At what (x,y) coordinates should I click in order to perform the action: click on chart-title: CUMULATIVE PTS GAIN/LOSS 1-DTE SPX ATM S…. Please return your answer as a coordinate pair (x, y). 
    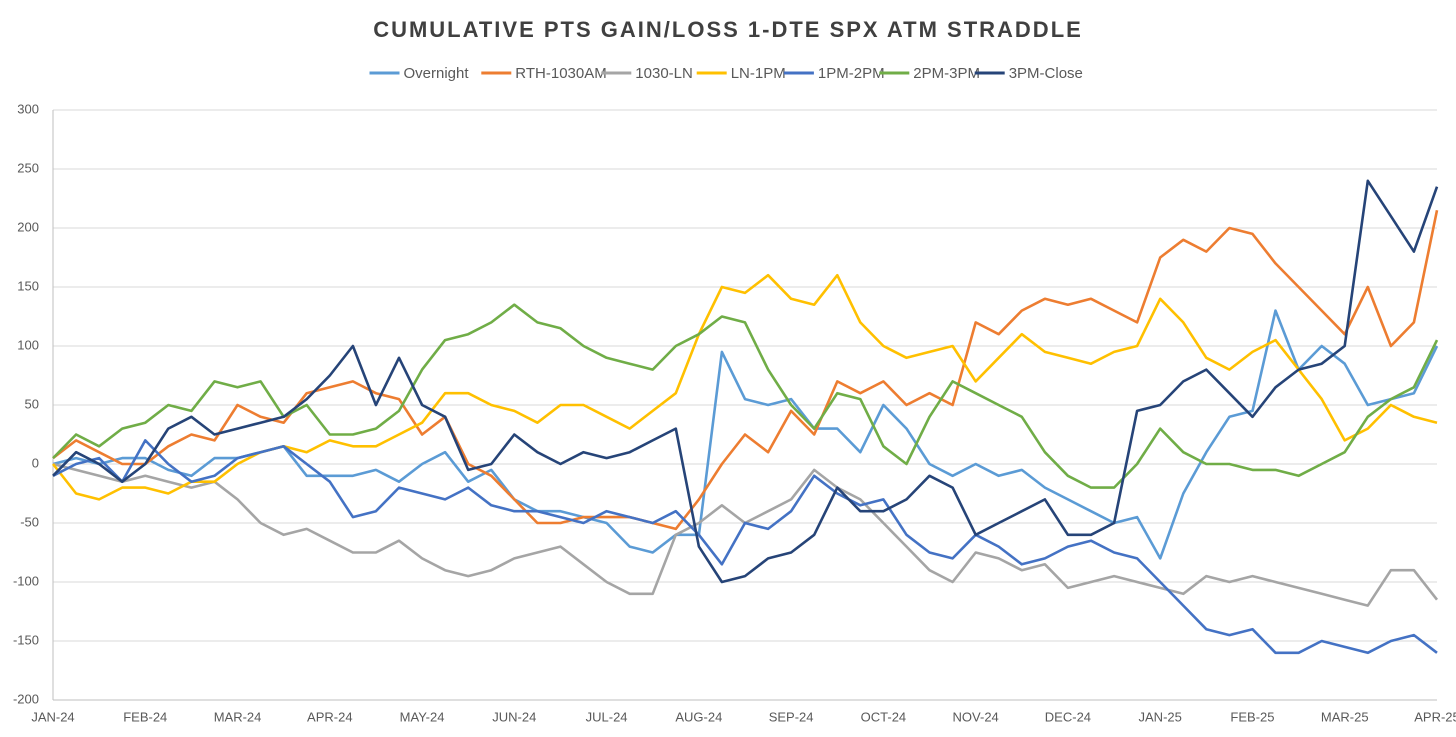
    Looking at the image, I should click on (728, 29).